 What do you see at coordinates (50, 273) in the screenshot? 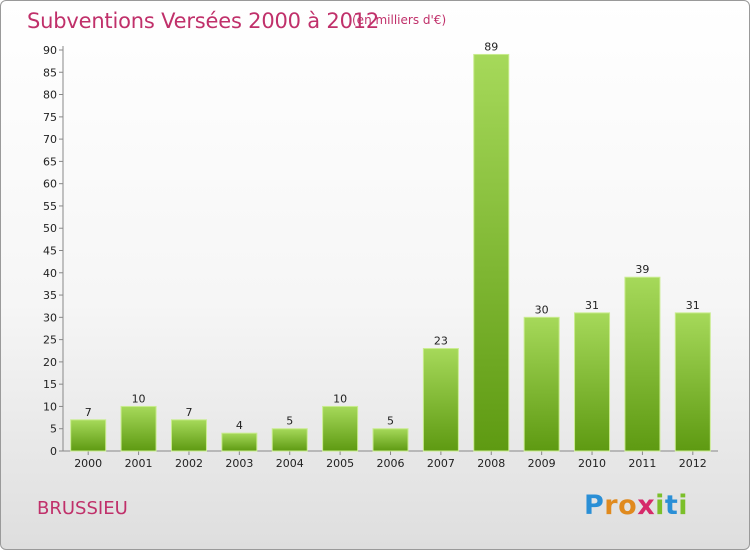
I see `y-tick-label: 40` at bounding box center [50, 273].